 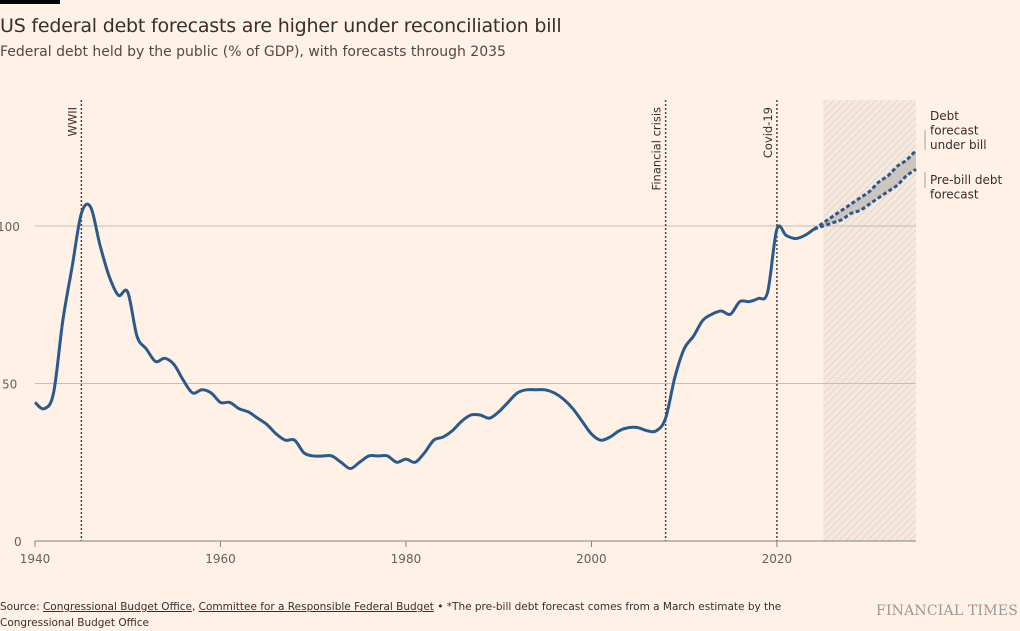 What do you see at coordinates (30, 2) in the screenshot?
I see `brand-bar` at bounding box center [30, 2].